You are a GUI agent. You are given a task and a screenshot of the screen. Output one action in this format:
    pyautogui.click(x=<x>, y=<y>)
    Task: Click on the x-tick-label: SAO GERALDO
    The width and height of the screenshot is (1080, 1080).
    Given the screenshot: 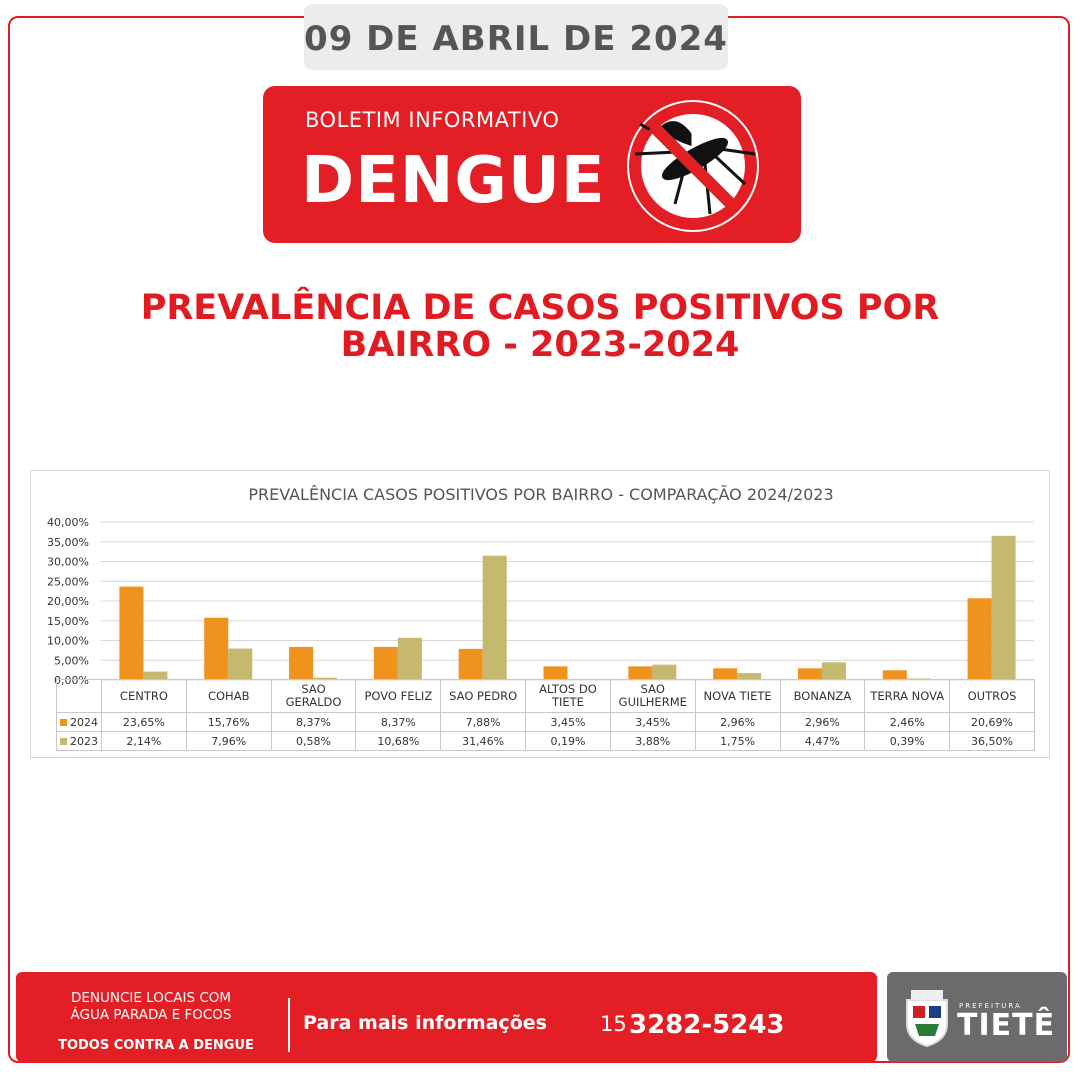 What is the action you would take?
    pyautogui.click(x=313, y=696)
    